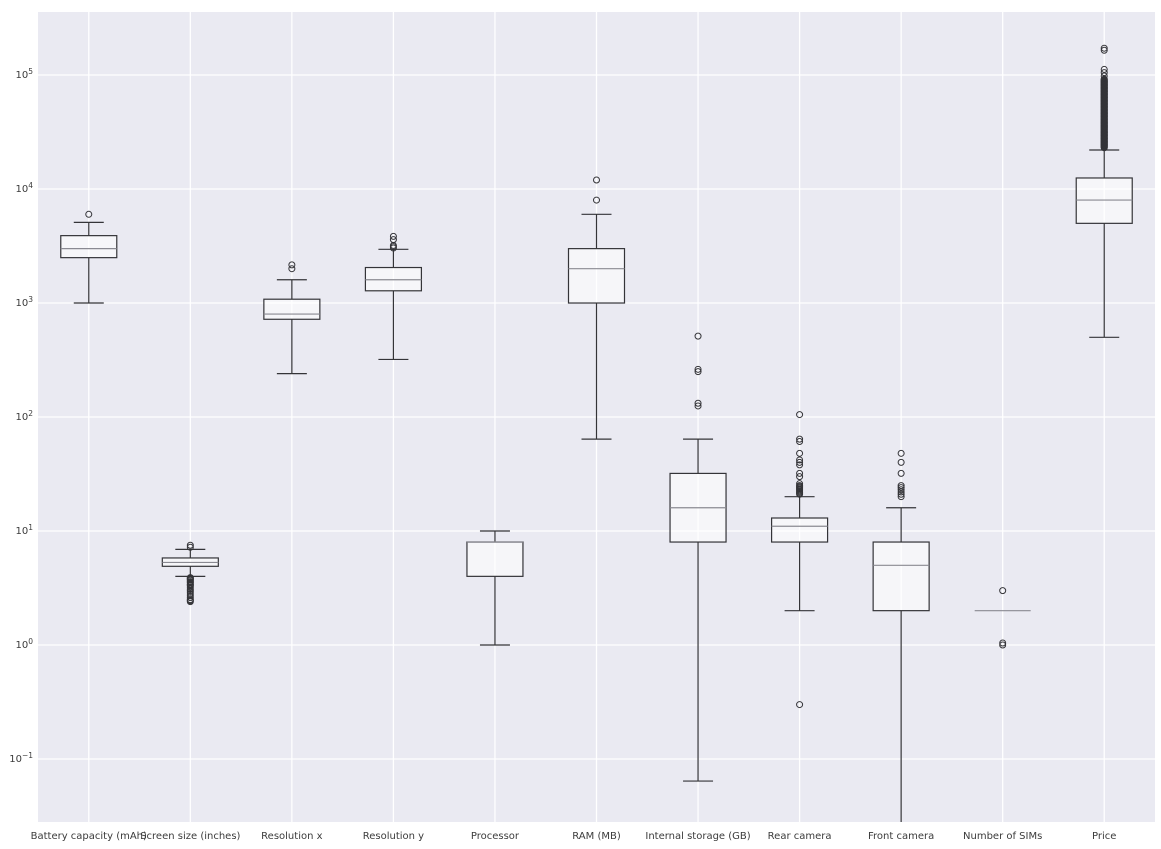 The image size is (1161, 849). I want to click on y-tick-label: 10², so click(24, 416).